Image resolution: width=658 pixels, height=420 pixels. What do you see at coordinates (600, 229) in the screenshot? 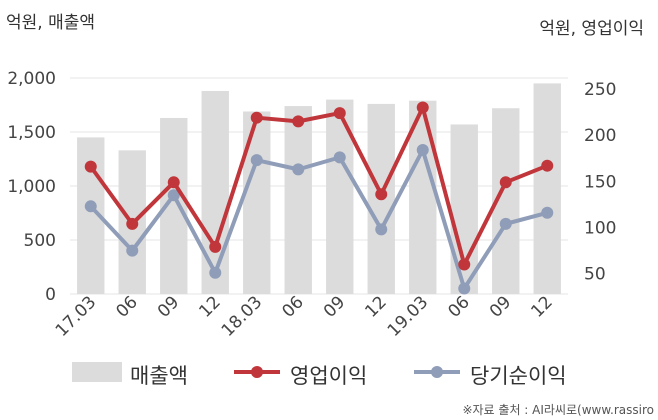
I see `right-axis-tick-label: 100` at bounding box center [600, 229].